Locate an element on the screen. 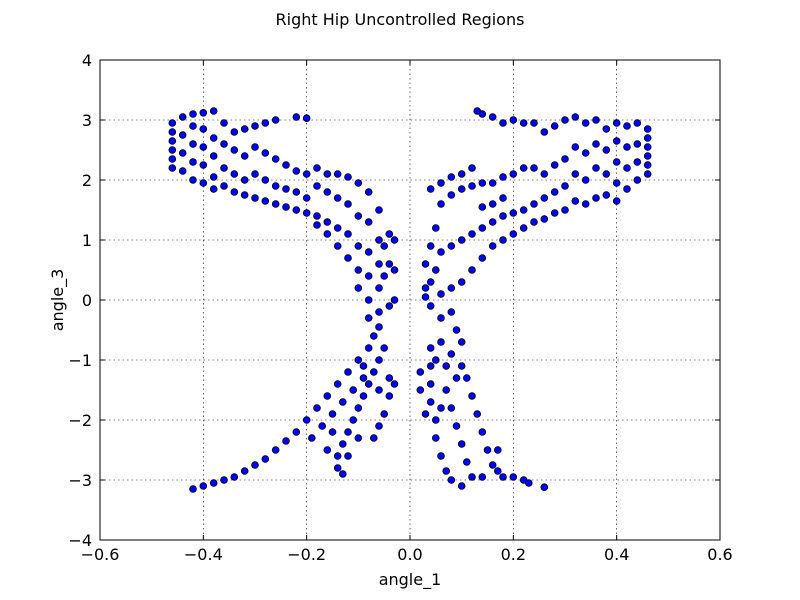 This screenshot has width=800, height=600. x-tick-label: 0.4 is located at coordinates (616, 554).